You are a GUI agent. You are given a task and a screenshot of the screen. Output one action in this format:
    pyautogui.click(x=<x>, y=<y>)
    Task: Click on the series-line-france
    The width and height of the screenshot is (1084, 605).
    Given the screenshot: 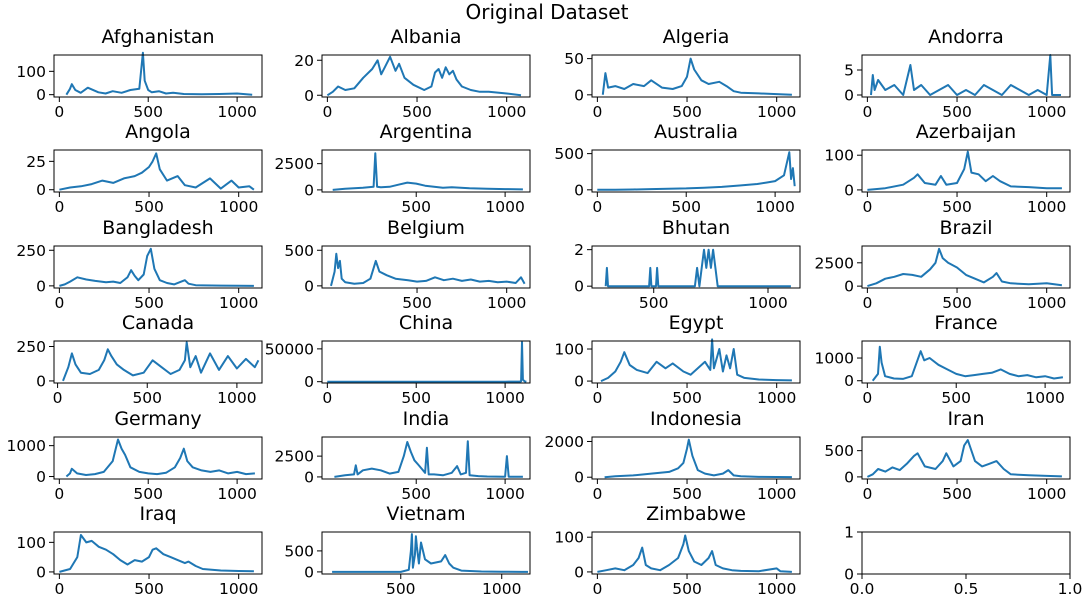 What is the action you would take?
    pyautogui.click(x=967, y=363)
    